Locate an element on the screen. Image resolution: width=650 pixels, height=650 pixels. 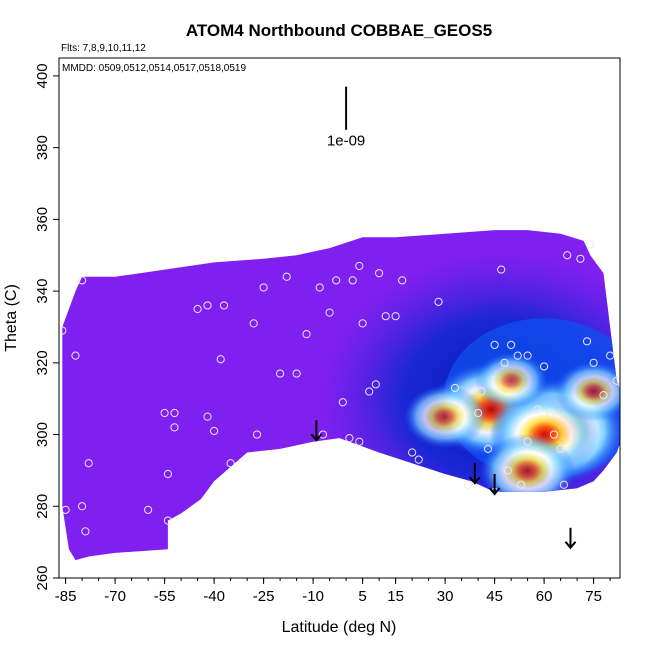
x-tick-label: 5 is located at coordinates (362, 596).